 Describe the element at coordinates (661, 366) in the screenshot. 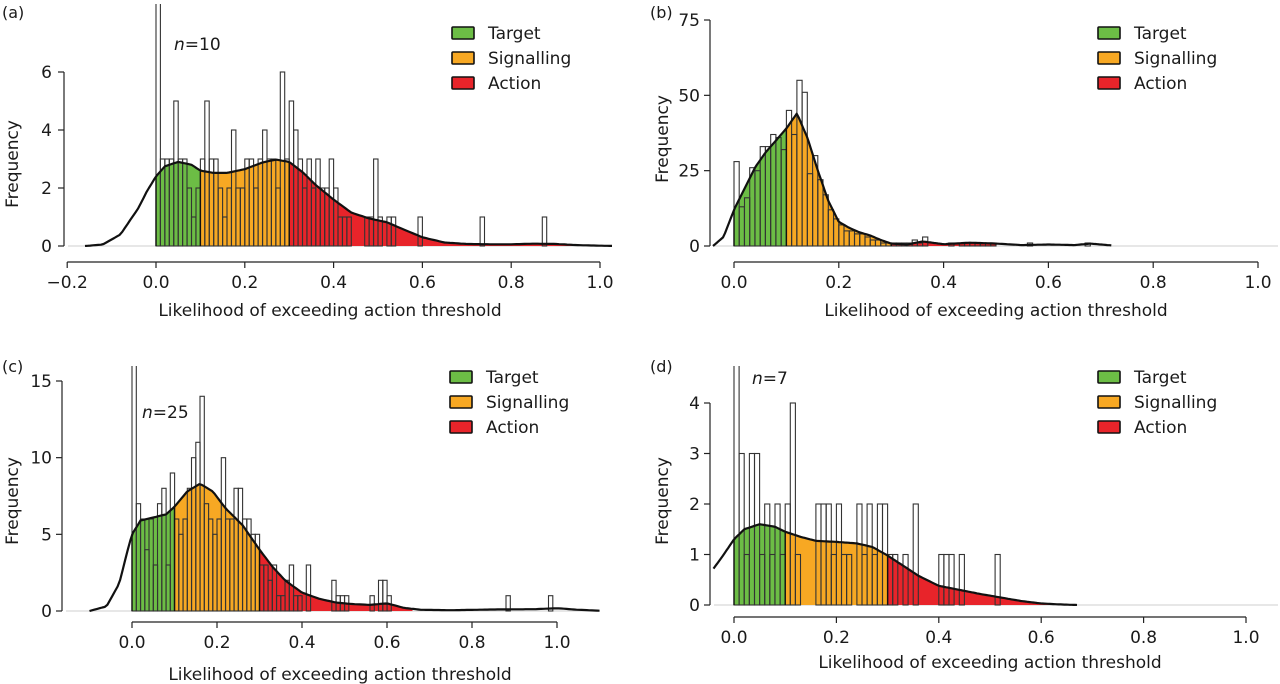

I see `panel-label: (d)` at that location.